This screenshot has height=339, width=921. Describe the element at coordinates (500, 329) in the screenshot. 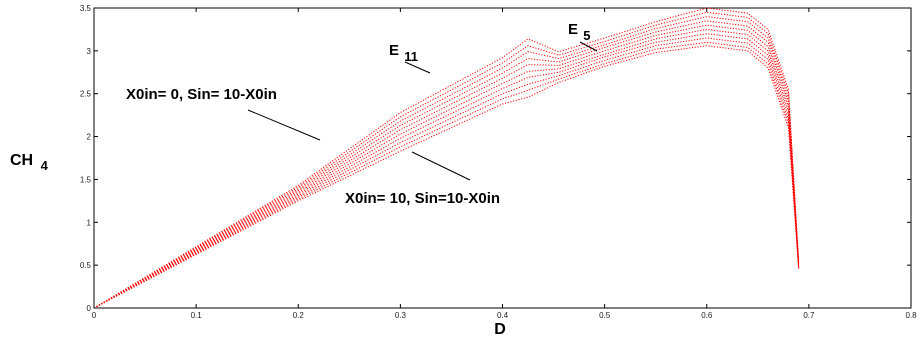

I see `x-axis-label: D` at that location.